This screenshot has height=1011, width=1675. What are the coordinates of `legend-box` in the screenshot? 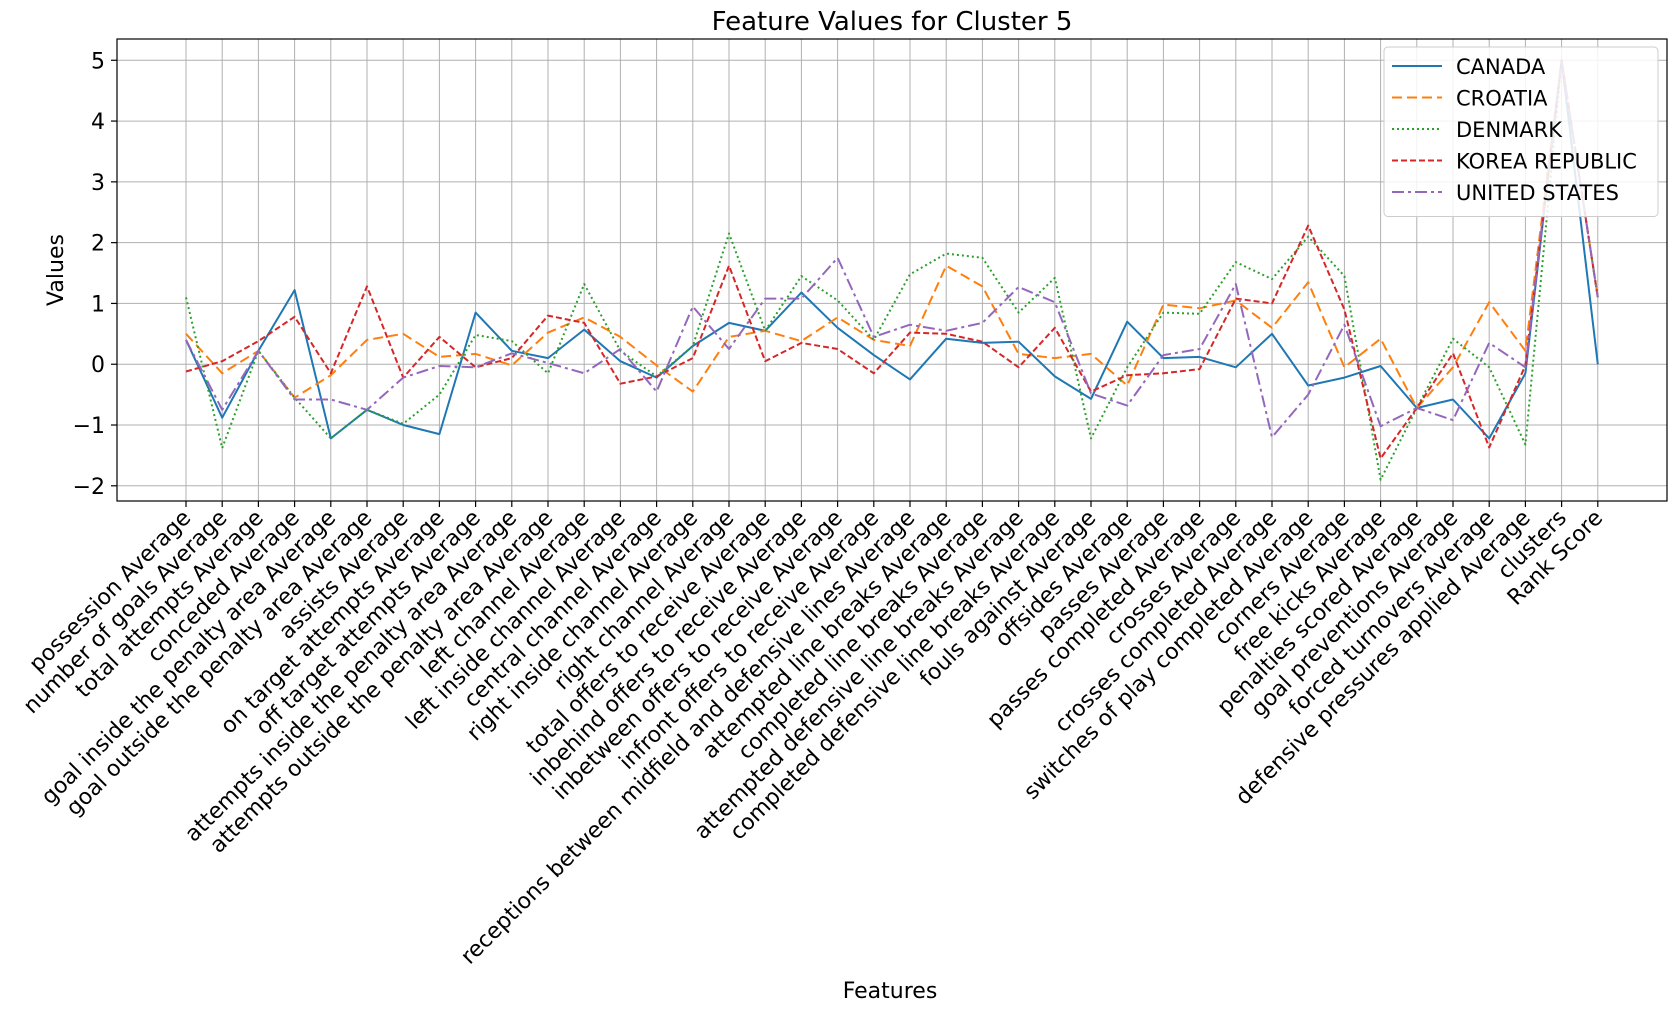 It's located at (1521, 131).